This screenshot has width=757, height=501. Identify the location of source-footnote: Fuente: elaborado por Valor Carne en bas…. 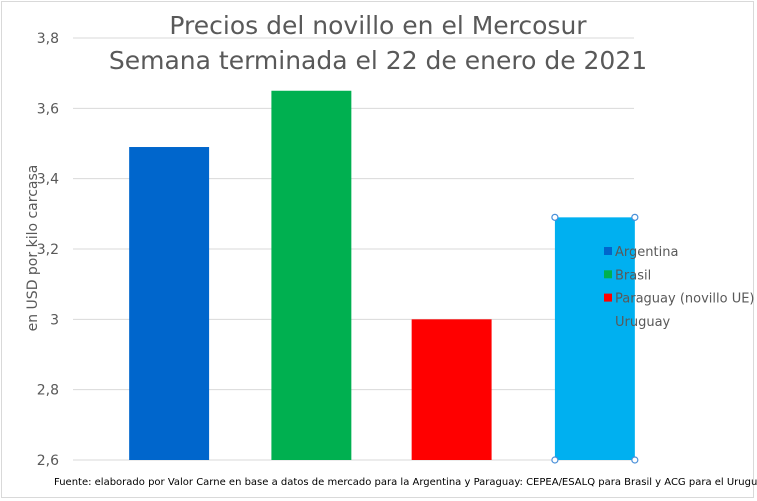
(405, 482).